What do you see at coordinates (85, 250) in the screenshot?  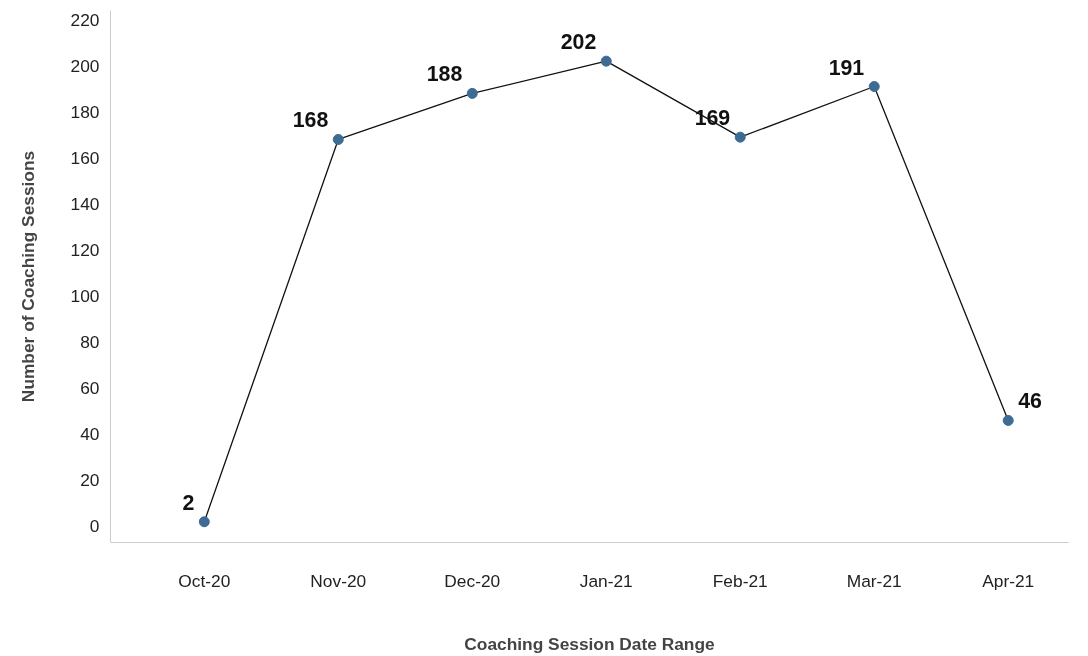 I see `y-tick-label: 120` at bounding box center [85, 250].